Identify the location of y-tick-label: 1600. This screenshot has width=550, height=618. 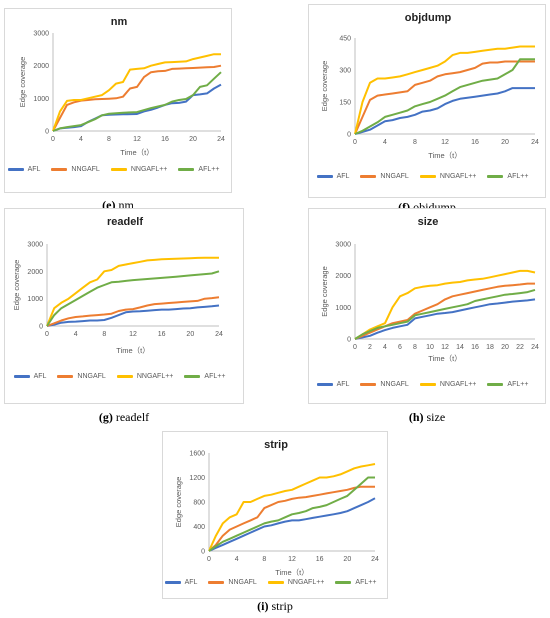
(197, 454).